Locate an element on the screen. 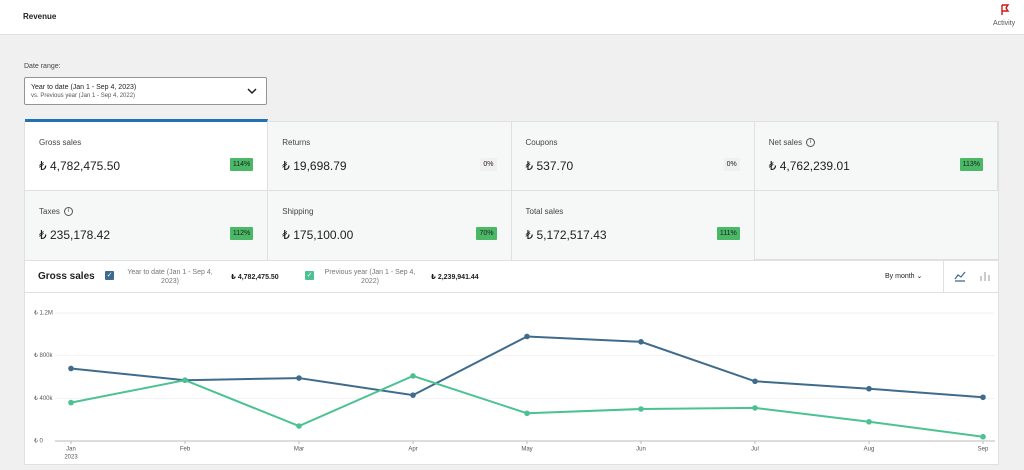 This screenshot has height=470, width=1024. y-tick-label: ₺ 0 is located at coordinates (38, 442).